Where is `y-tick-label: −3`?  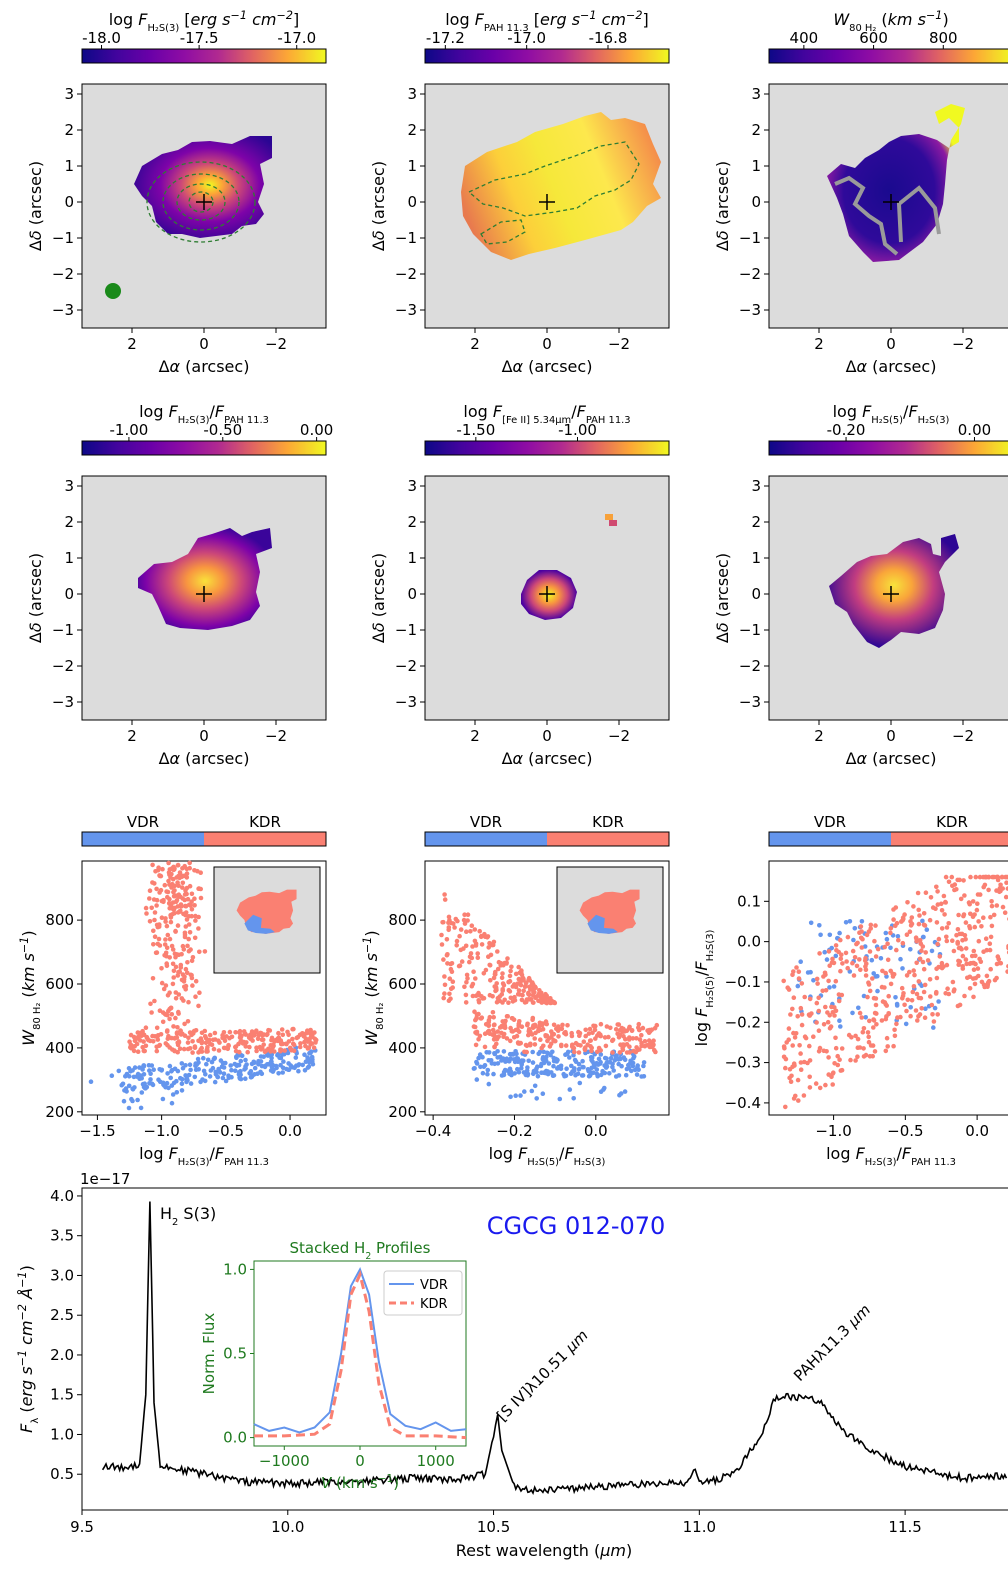
y-tick-label: −3 is located at coordinates (750, 702).